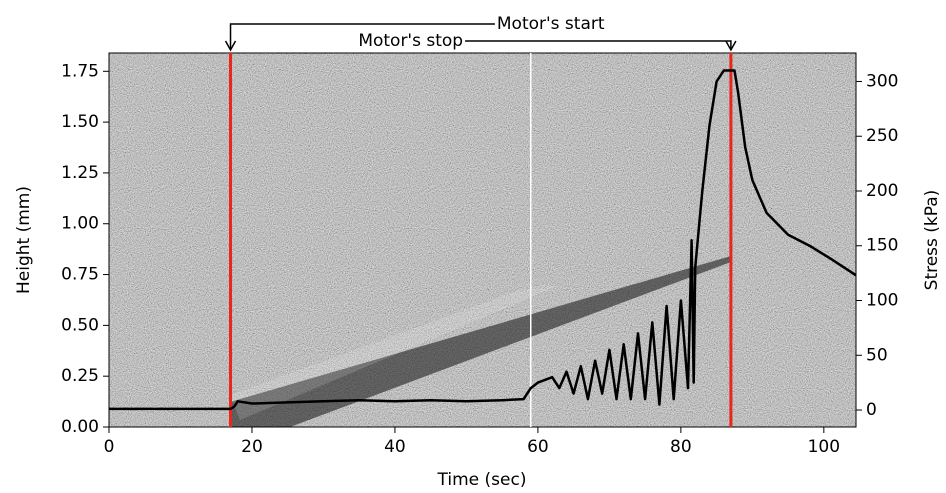 Image resolution: width=946 pixels, height=493 pixels. I want to click on x-axis-label: Time (sec), so click(482, 480).